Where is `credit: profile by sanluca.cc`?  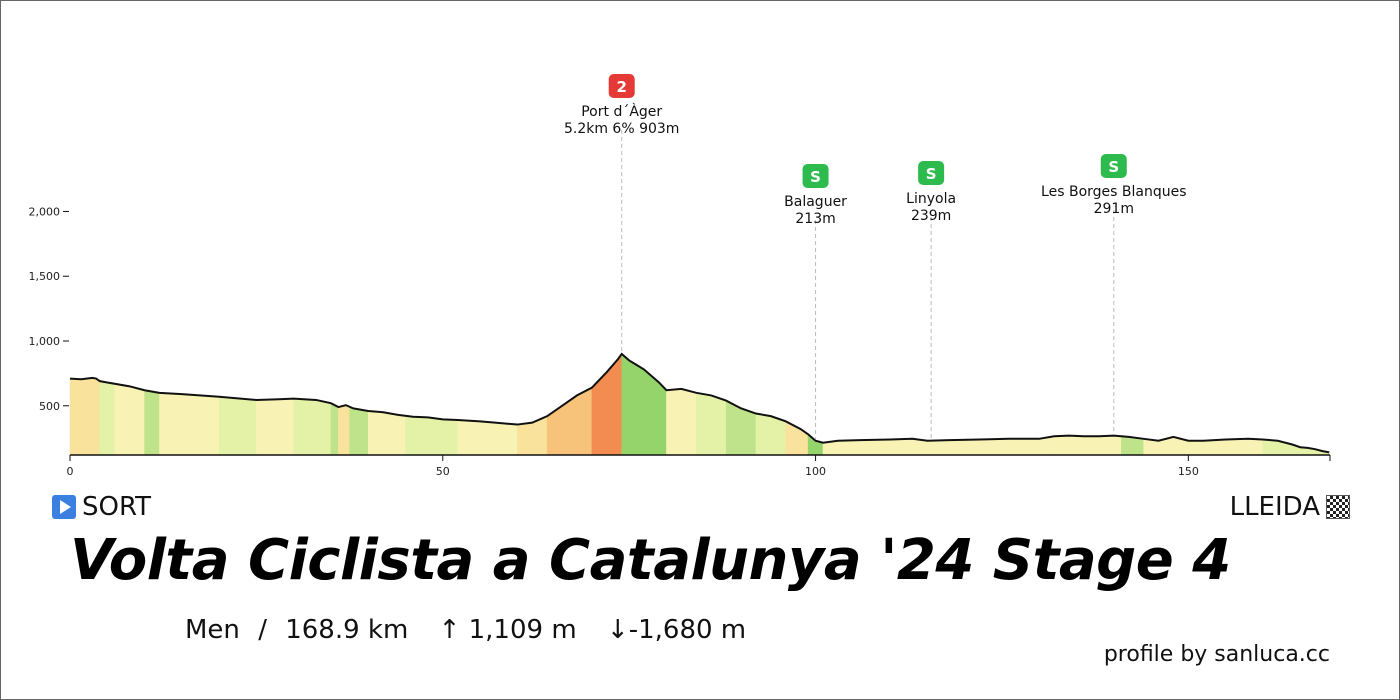
credit: profile by sanluca.cc is located at coordinates (1216, 654).